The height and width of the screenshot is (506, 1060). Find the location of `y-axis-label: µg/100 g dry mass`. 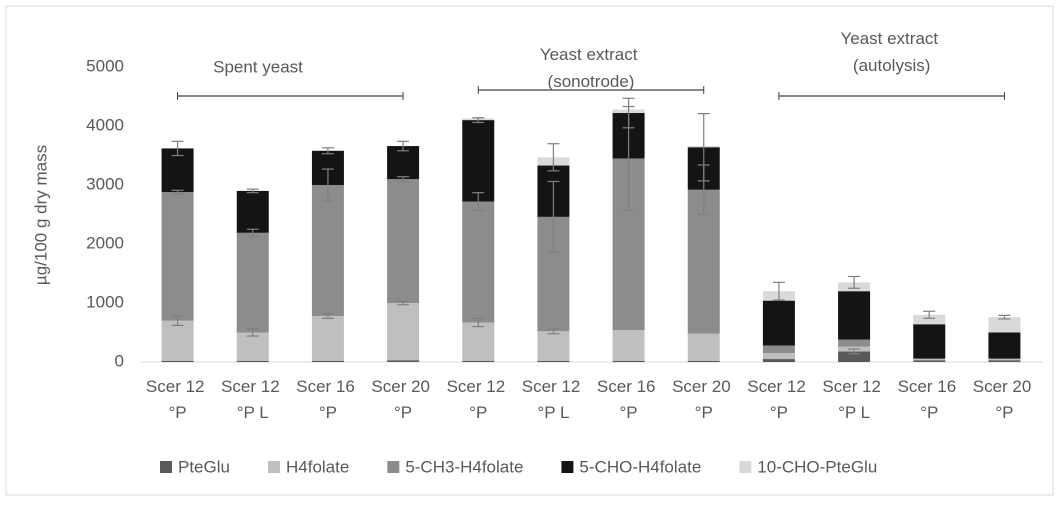

y-axis-label: µg/100 g dry mass is located at coordinates (40, 215).